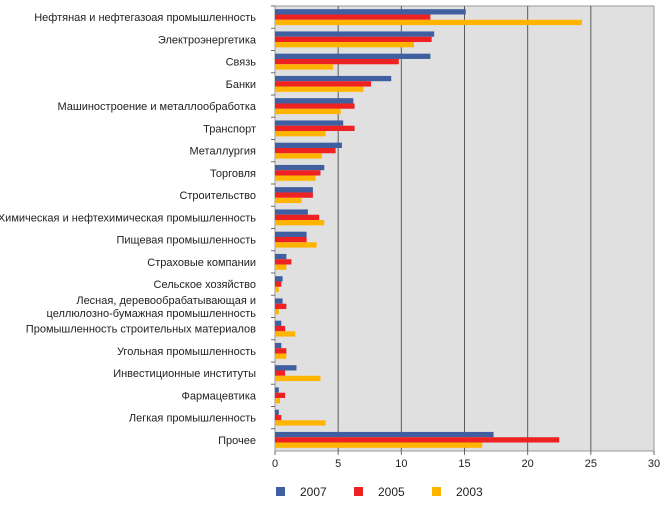 This screenshot has width=663, height=509. Describe the element at coordinates (528, 464) in the screenshot. I see `x-tick-label: 20` at that location.